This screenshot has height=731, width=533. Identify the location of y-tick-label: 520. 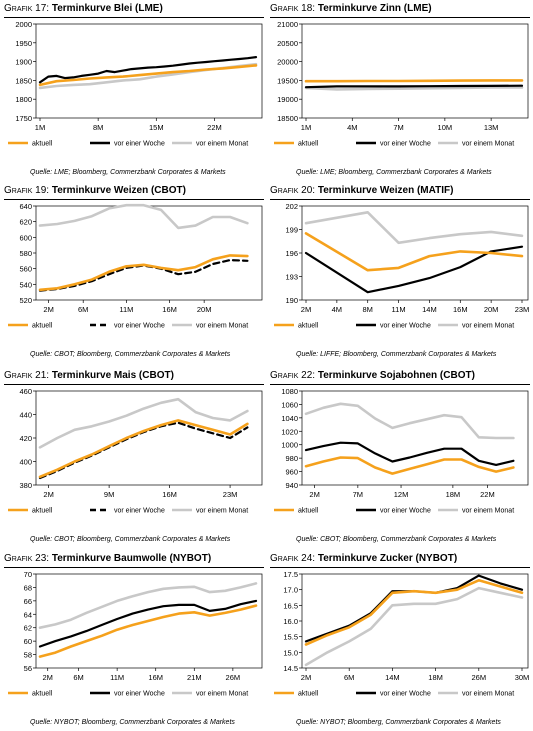
(25, 300).